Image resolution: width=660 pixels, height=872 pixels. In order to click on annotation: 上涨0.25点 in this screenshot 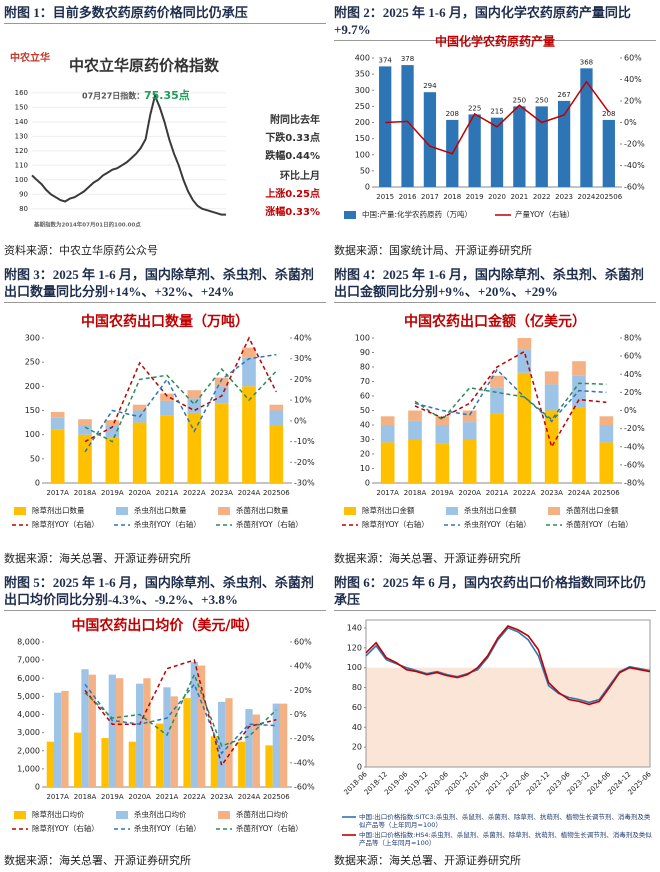, I will do `click(292, 193)`.